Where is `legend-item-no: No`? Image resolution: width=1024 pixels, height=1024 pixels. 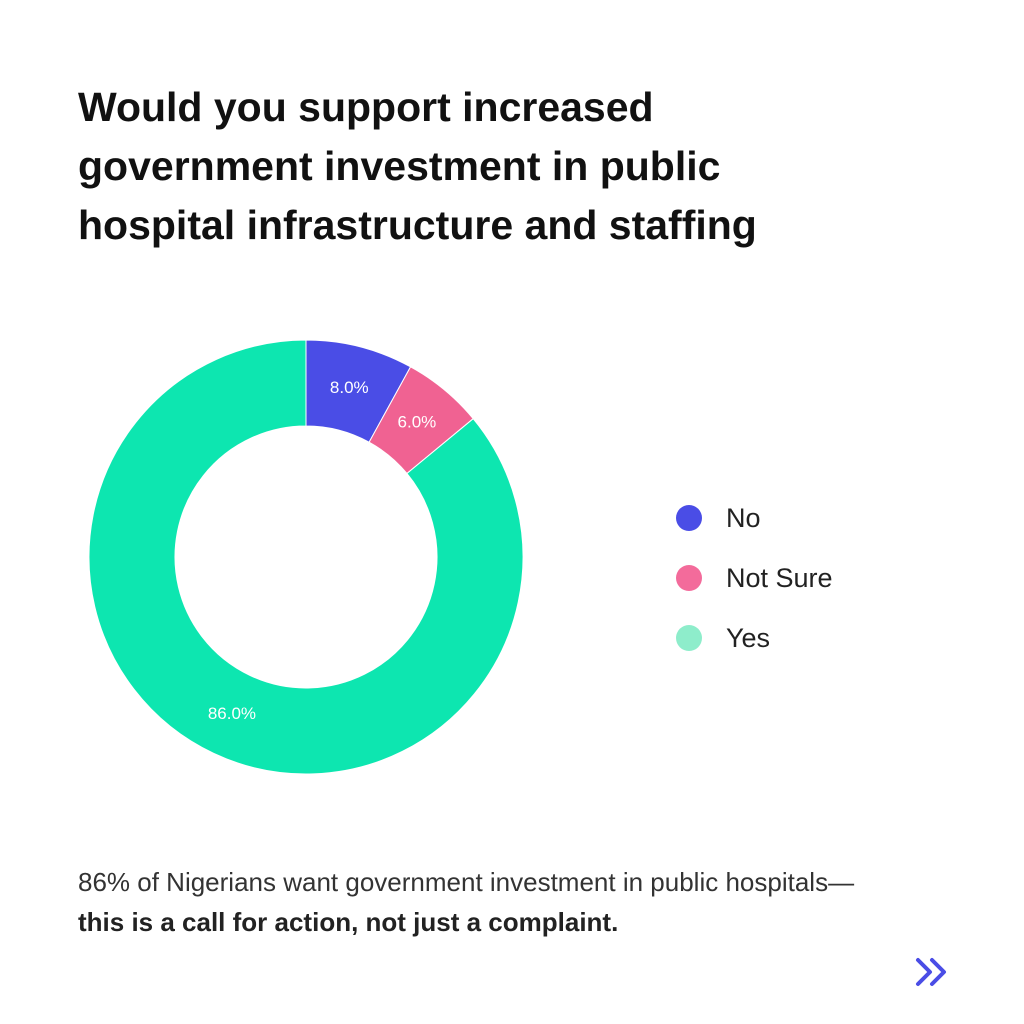
legend-item-no: No is located at coordinates (754, 518).